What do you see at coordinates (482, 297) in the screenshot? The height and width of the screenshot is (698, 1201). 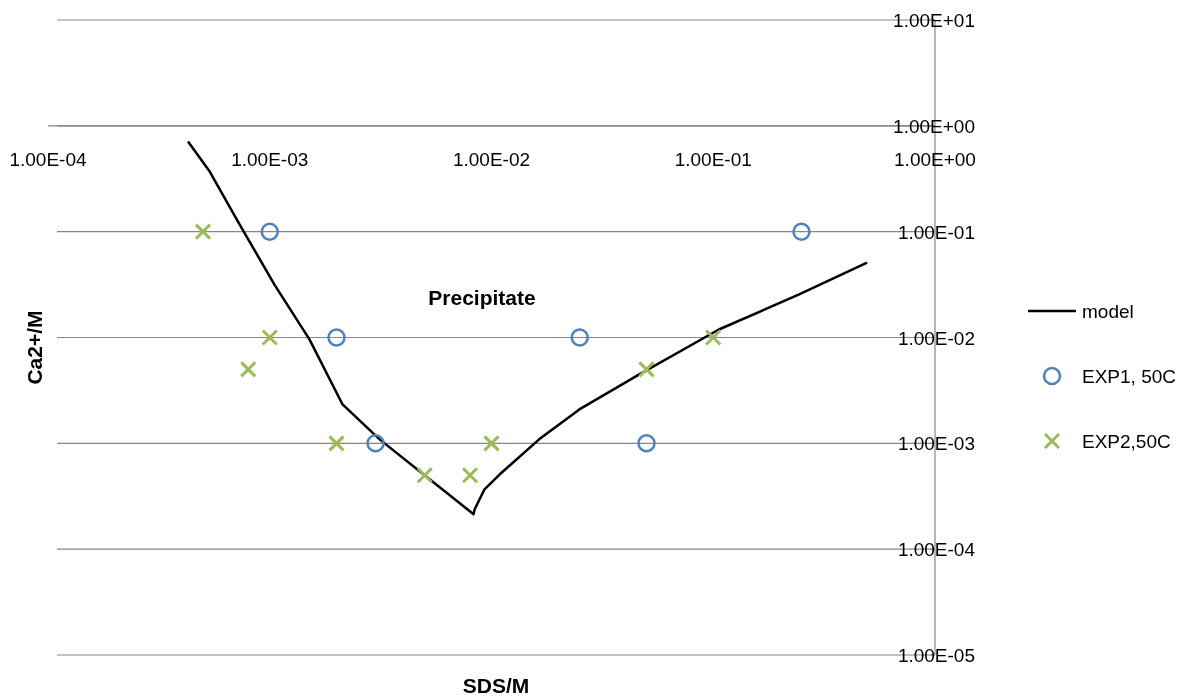 I see `annotation: Precipitate` at bounding box center [482, 297].